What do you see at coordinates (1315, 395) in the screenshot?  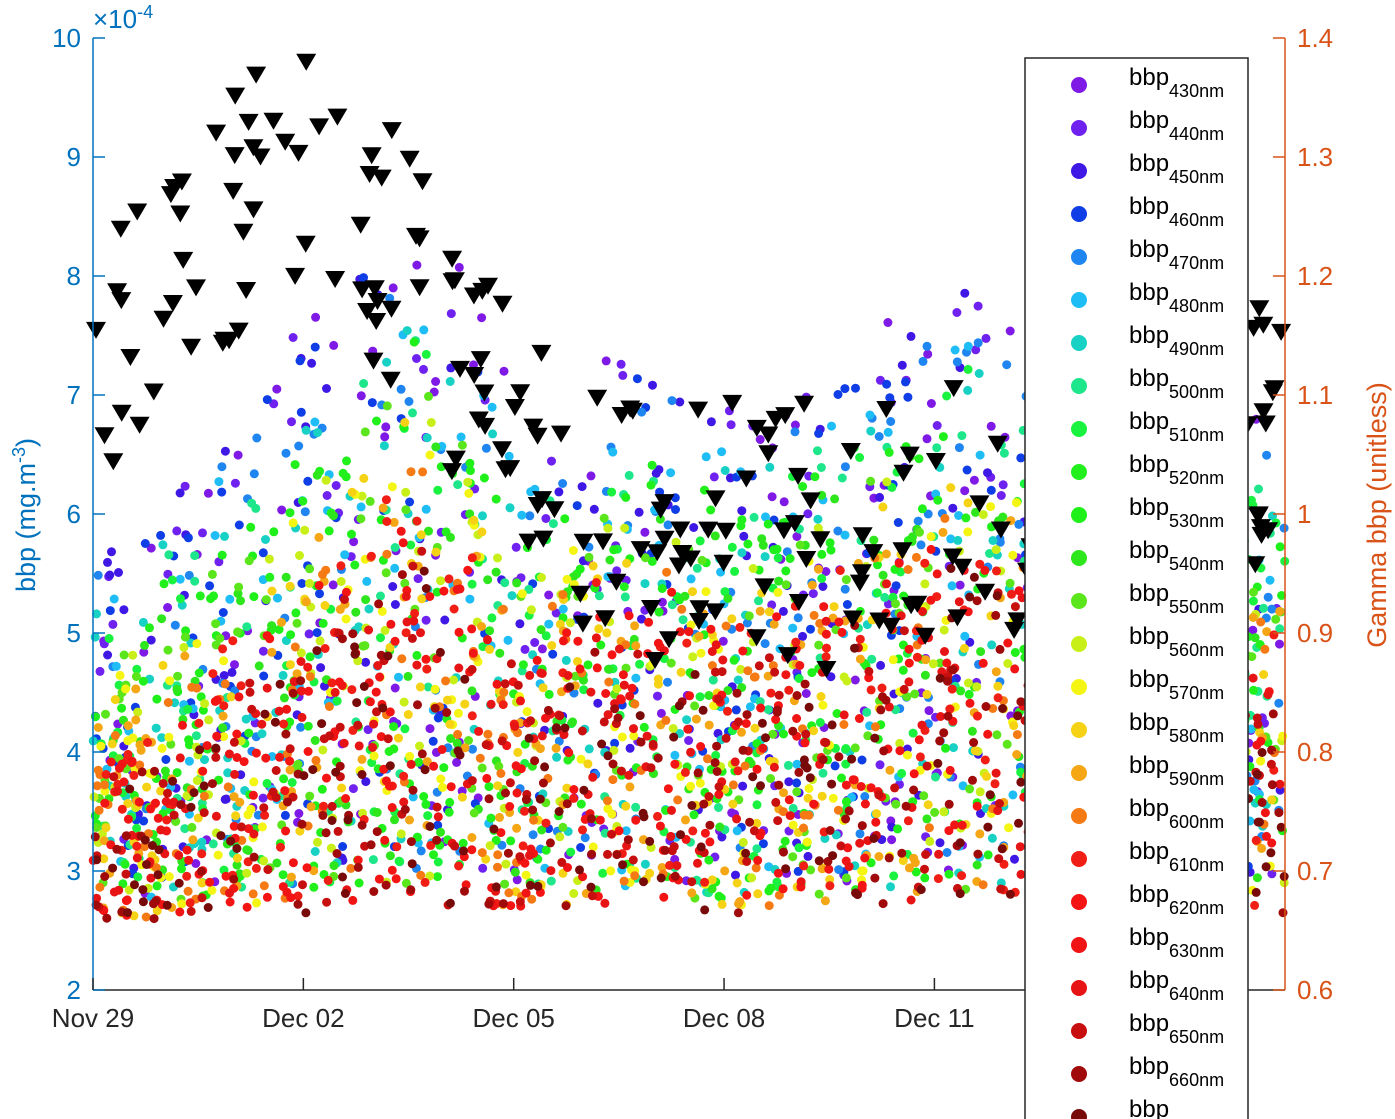 I see `y-right-tick-label: 1.1` at bounding box center [1315, 395].